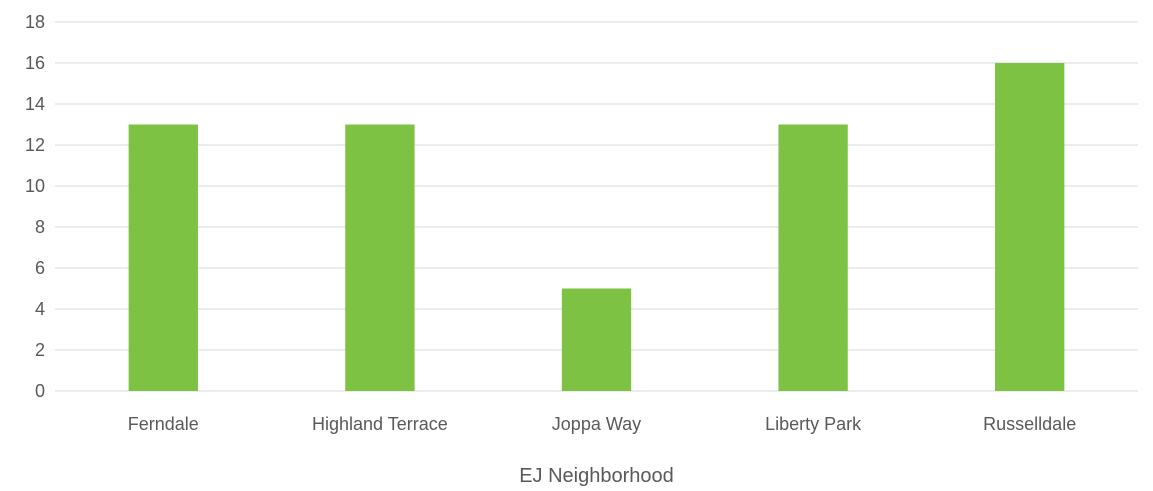  What do you see at coordinates (1029, 424) in the screenshot?
I see `x-tick-label: Russelldale` at bounding box center [1029, 424].